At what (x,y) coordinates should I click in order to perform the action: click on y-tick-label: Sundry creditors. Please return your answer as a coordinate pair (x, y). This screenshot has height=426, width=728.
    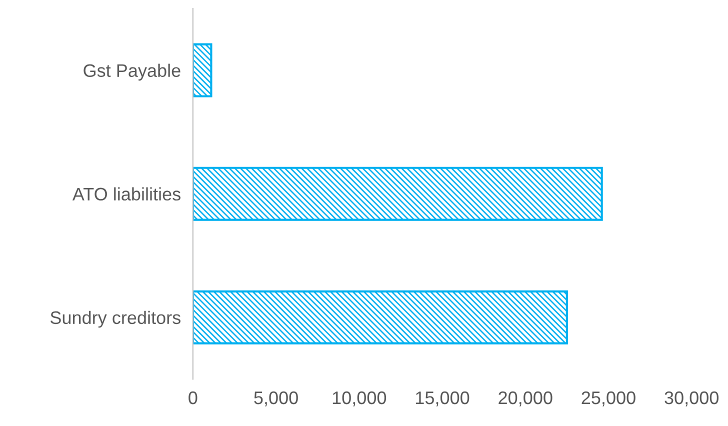
    Looking at the image, I should click on (115, 319).